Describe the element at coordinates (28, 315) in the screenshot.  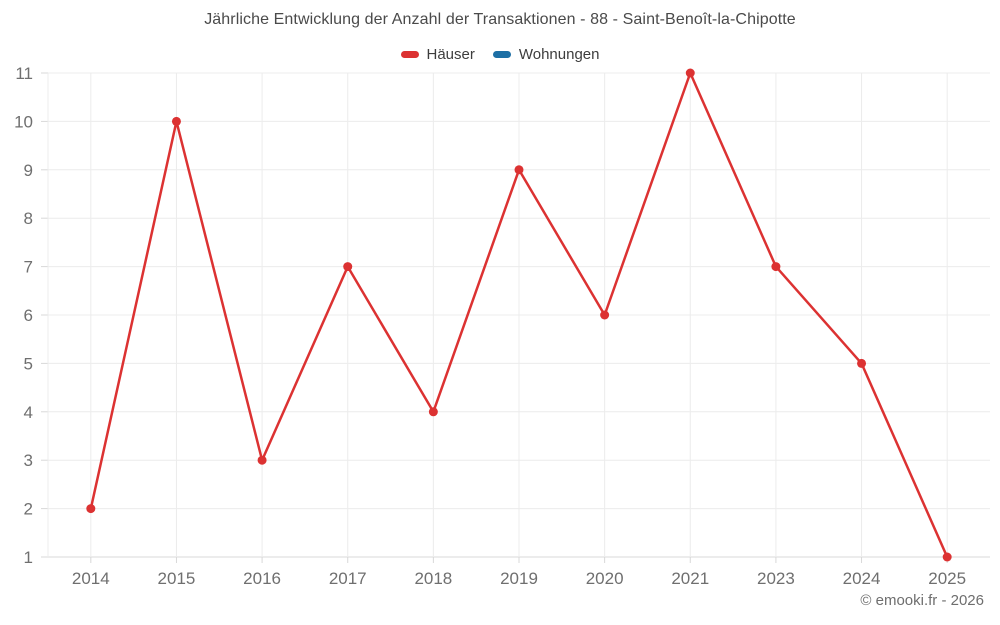
I see `y-tick-label: 6` at that location.